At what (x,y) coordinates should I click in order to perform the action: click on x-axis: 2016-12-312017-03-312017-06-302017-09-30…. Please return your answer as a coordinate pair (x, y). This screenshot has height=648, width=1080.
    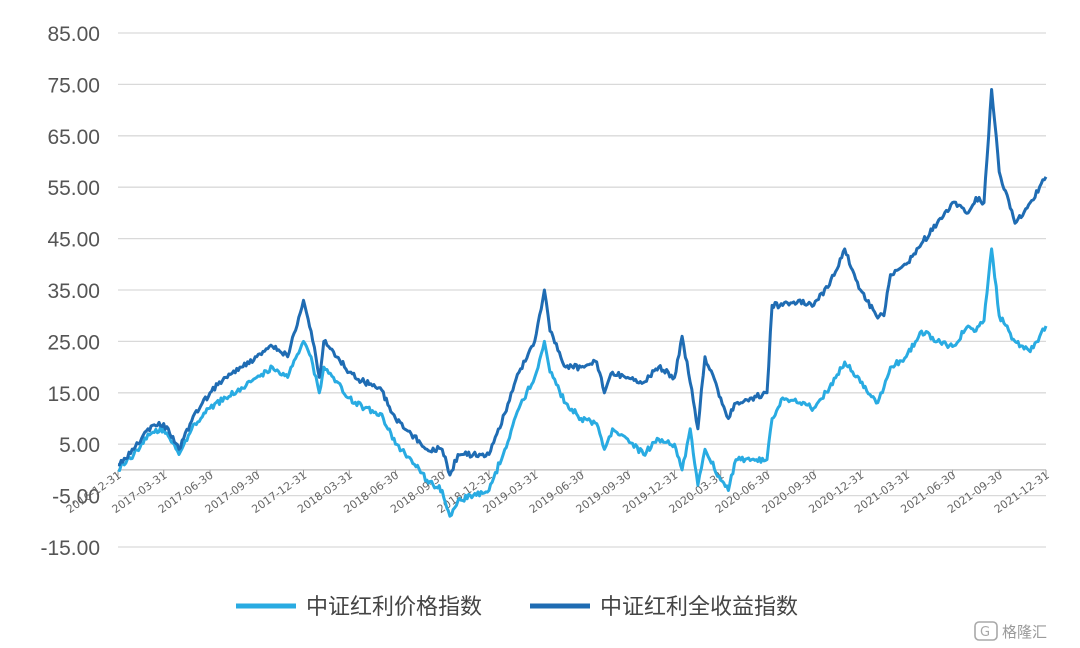
    Looking at the image, I should click on (558, 492).